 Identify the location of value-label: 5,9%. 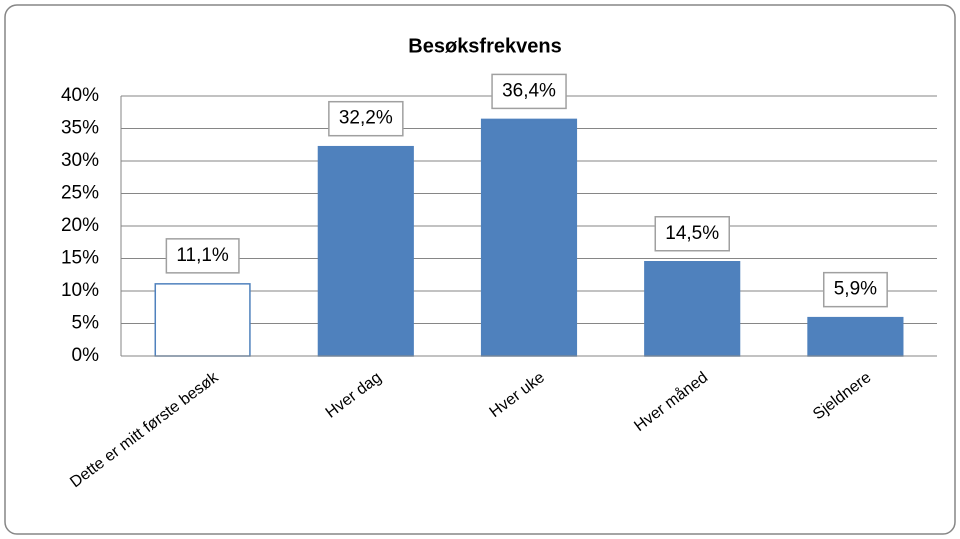
(855, 289).